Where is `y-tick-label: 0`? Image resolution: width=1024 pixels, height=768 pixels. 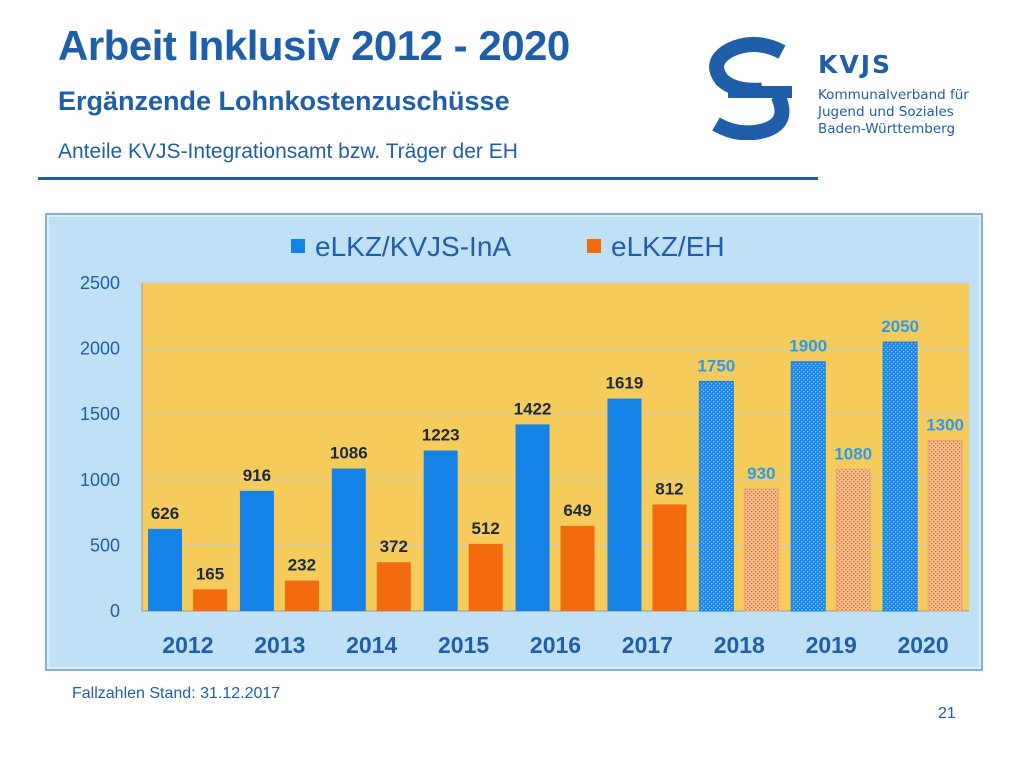
y-tick-label: 0 is located at coordinates (115, 611).